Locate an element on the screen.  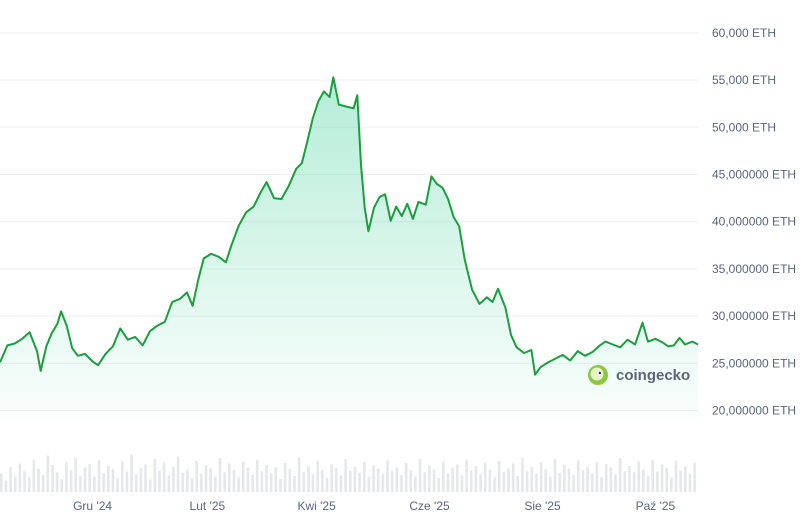
y-tick-label: 40,000000 ETH is located at coordinates (754, 222).